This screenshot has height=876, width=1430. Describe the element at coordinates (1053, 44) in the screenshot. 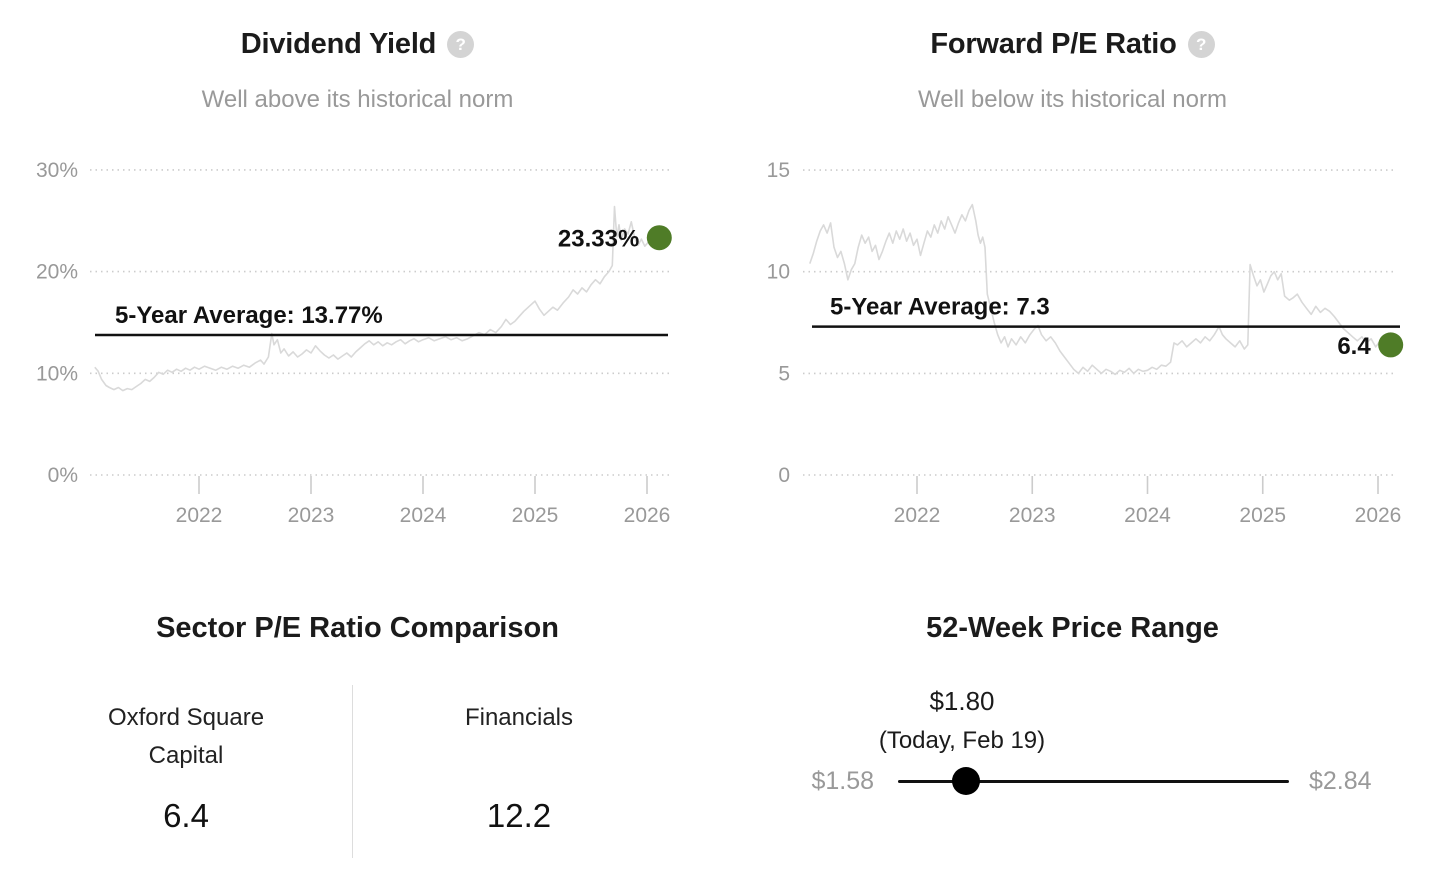

I see `forward-pe-title: Forward P/E Ratio` at that location.